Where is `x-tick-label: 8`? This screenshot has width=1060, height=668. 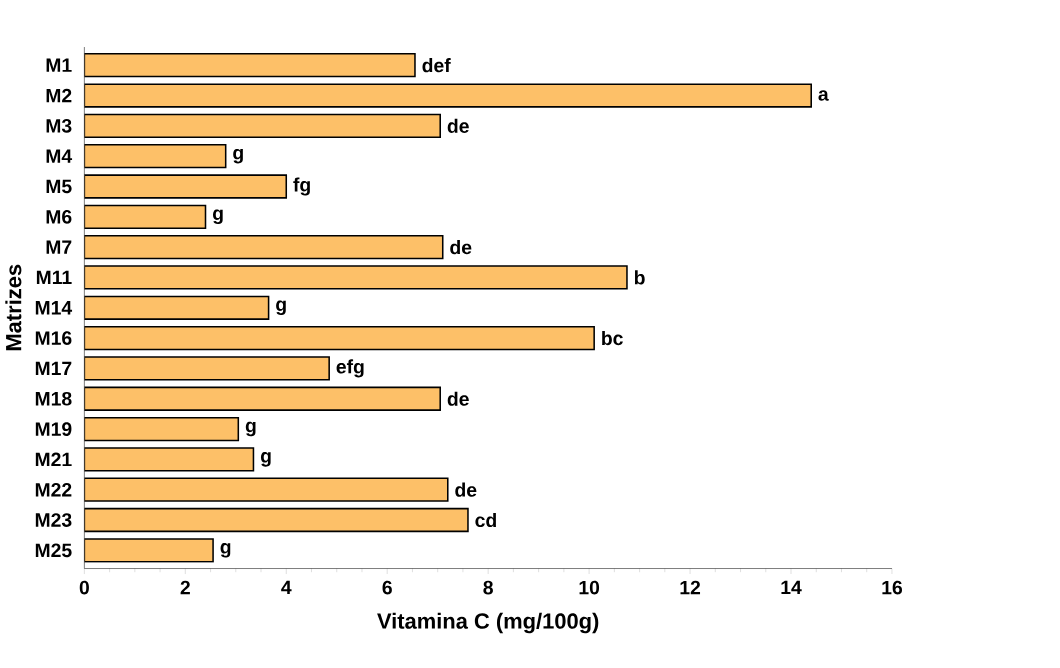 x-tick-label: 8 is located at coordinates (488, 587).